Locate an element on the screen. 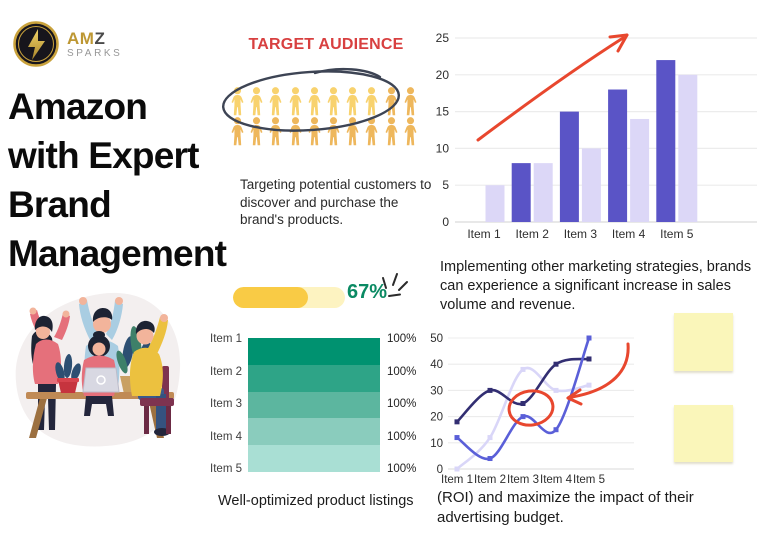 The height and width of the screenshot is (538, 768). page-title-line-4: Management is located at coordinates (117, 253).